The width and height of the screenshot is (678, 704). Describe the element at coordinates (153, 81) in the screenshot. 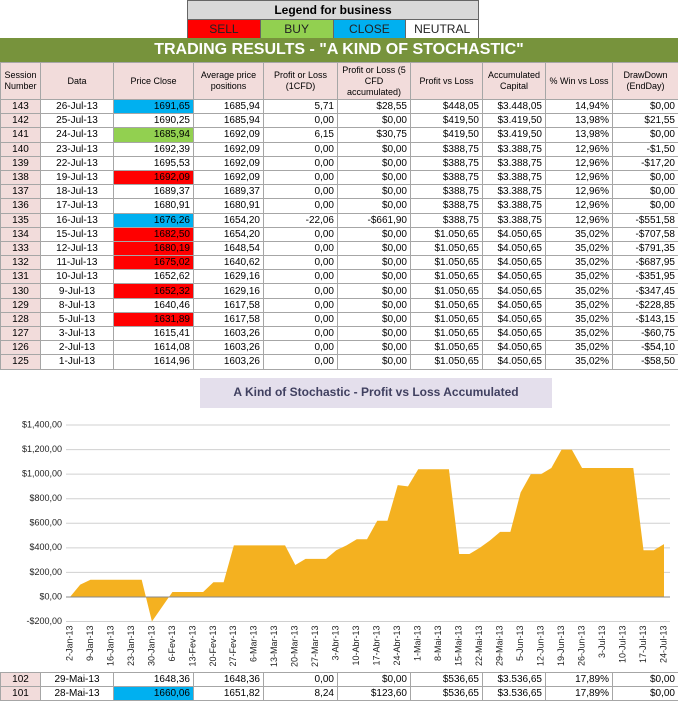

I see `column-header: Price Close` at that location.